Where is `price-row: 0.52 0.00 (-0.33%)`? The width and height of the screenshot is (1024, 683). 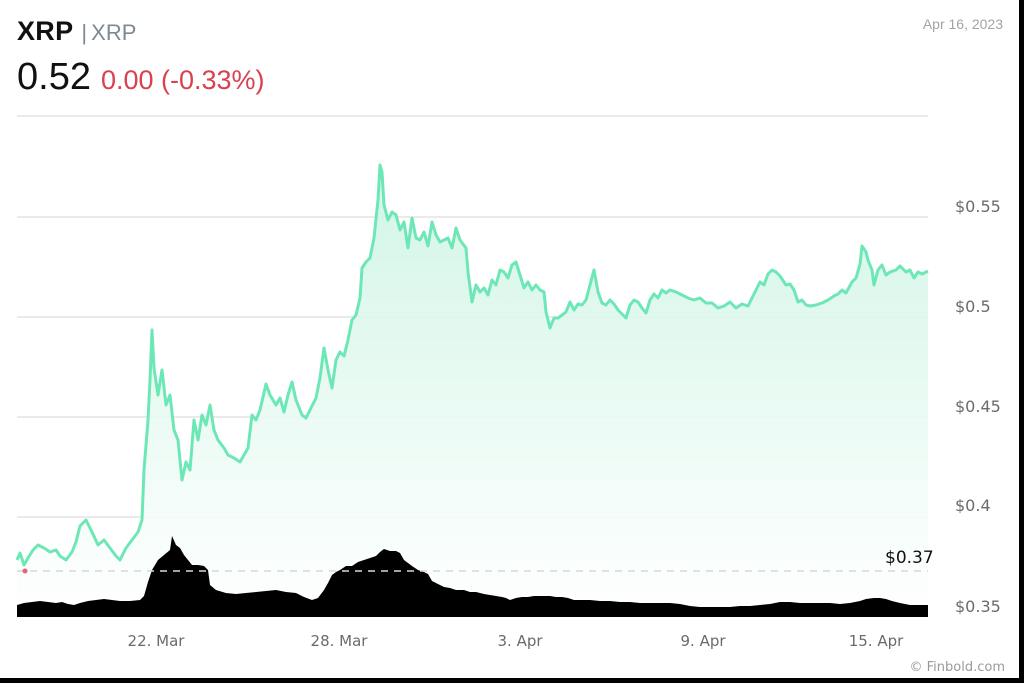
price-row: 0.52 0.00 (-0.33%) is located at coordinates (141, 77).